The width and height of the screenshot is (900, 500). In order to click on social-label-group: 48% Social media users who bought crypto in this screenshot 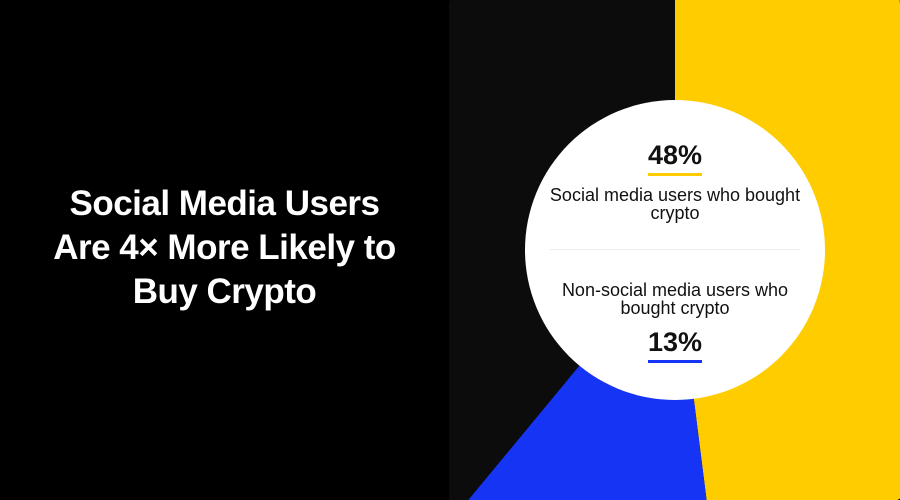, I will do `click(675, 181)`.